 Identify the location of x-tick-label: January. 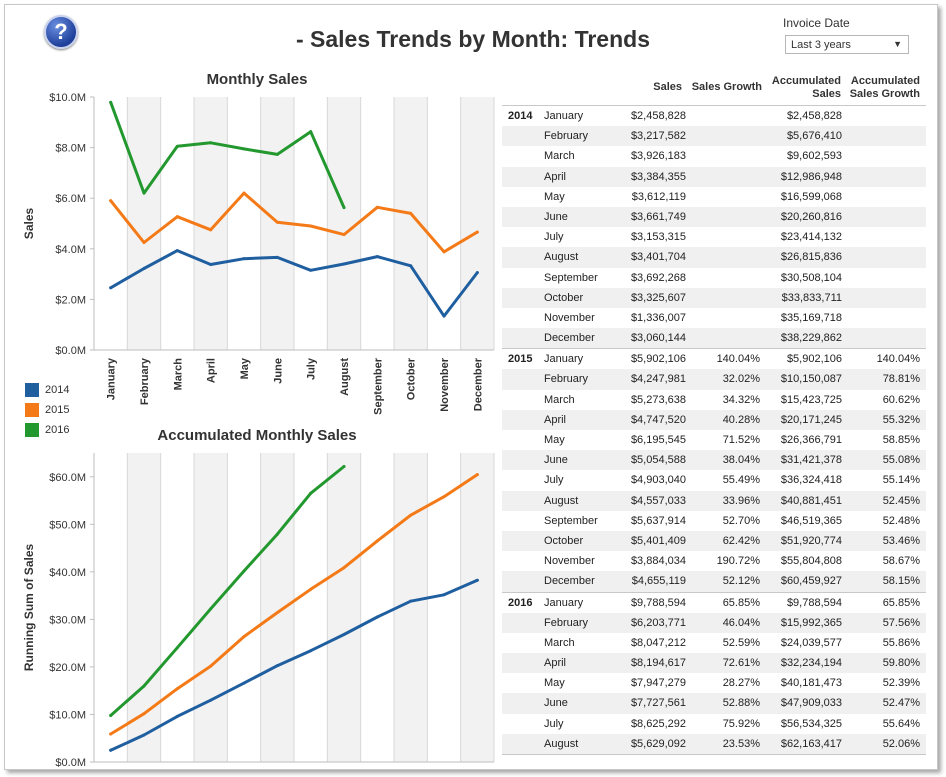
(112, 378).